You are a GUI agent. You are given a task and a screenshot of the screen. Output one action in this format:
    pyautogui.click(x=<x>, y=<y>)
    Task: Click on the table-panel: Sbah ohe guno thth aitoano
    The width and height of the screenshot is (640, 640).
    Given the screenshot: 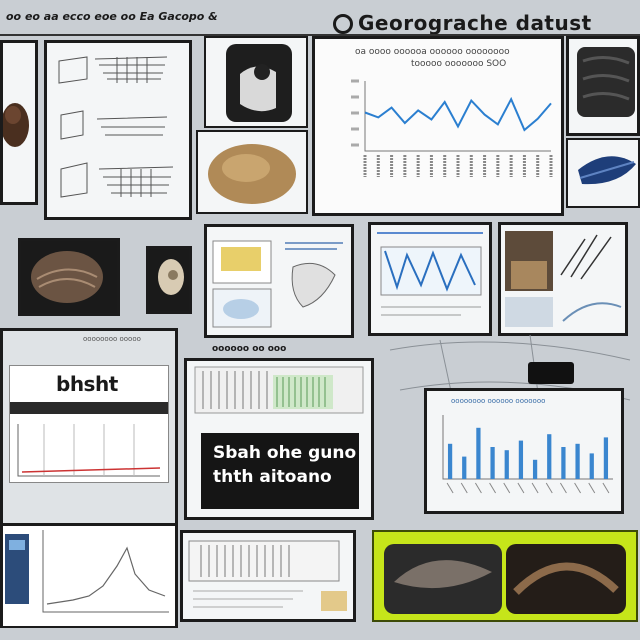 What is the action you would take?
    pyautogui.click(x=279, y=439)
    